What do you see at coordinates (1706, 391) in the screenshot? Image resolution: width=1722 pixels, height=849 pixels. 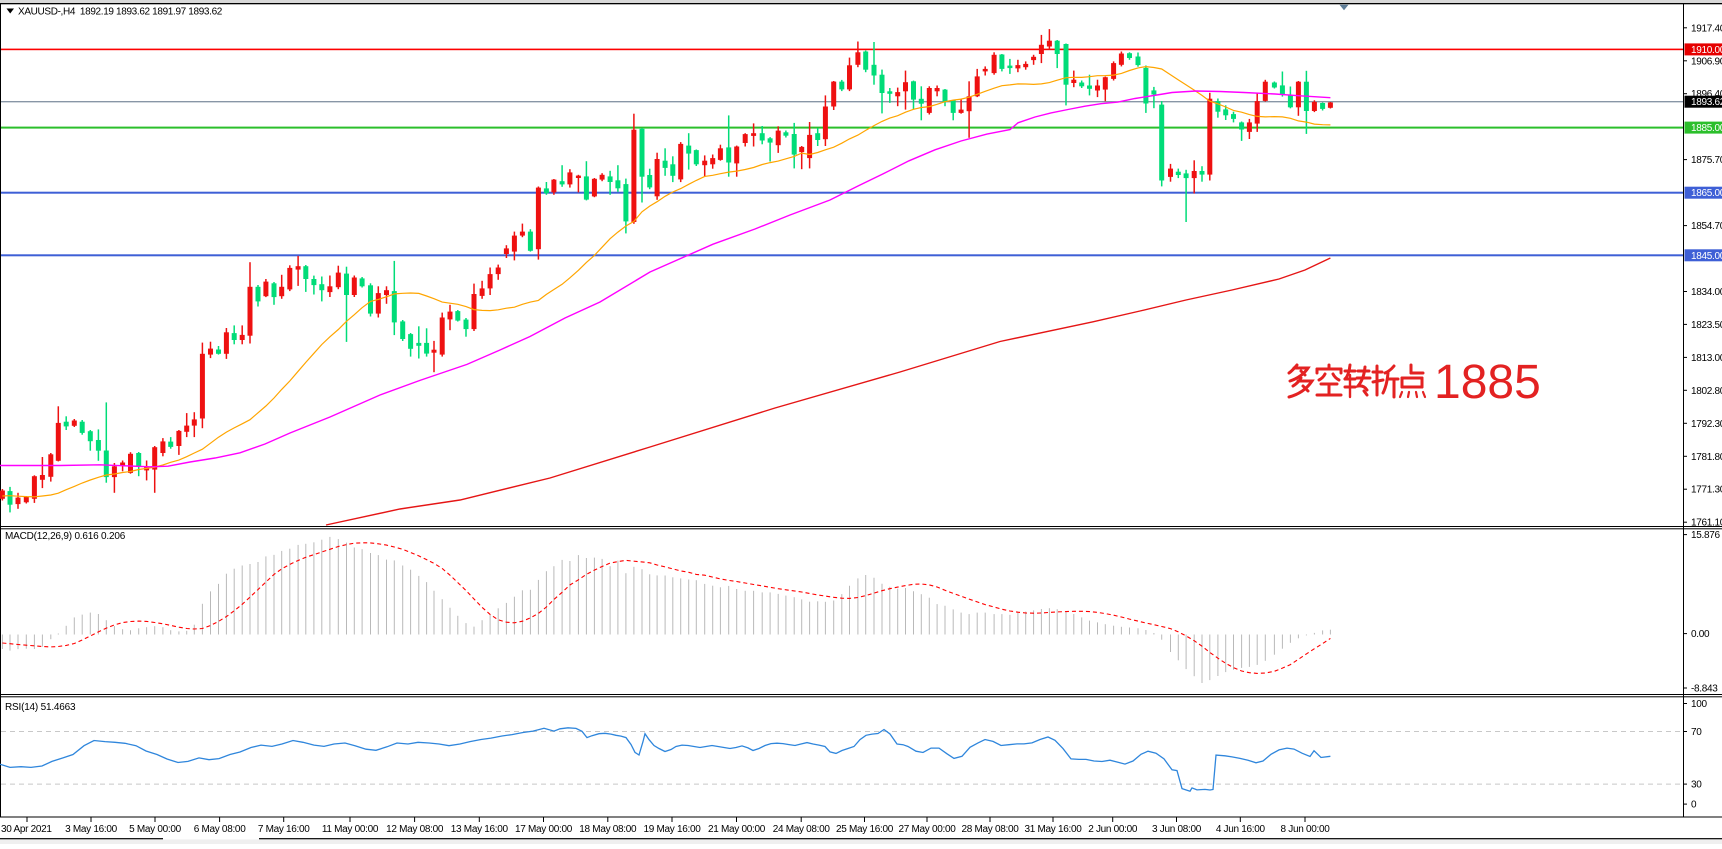 I see `svg-text: 1802.80` at bounding box center [1706, 391].